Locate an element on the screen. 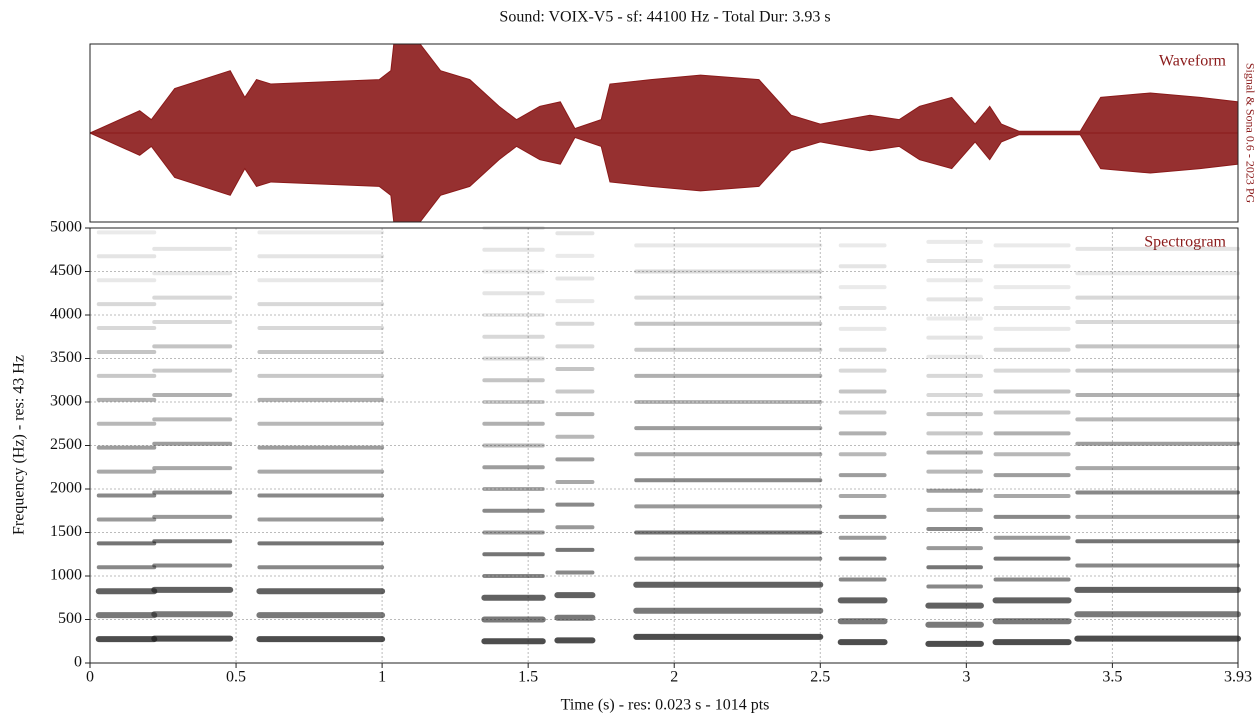  y-tick-label: 3500 is located at coordinates (66, 357).